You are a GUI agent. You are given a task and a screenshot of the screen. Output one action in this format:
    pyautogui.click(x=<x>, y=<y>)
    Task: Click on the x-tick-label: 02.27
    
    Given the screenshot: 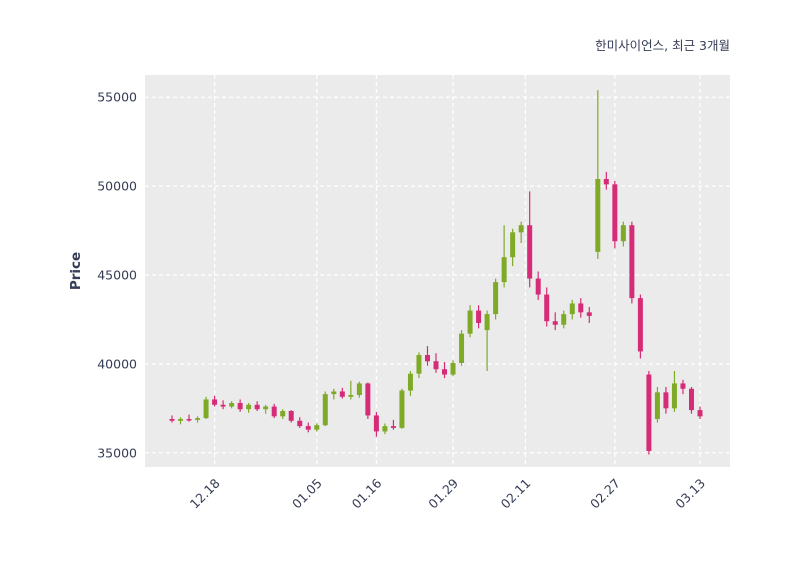 What is the action you would take?
    pyautogui.click(x=605, y=494)
    